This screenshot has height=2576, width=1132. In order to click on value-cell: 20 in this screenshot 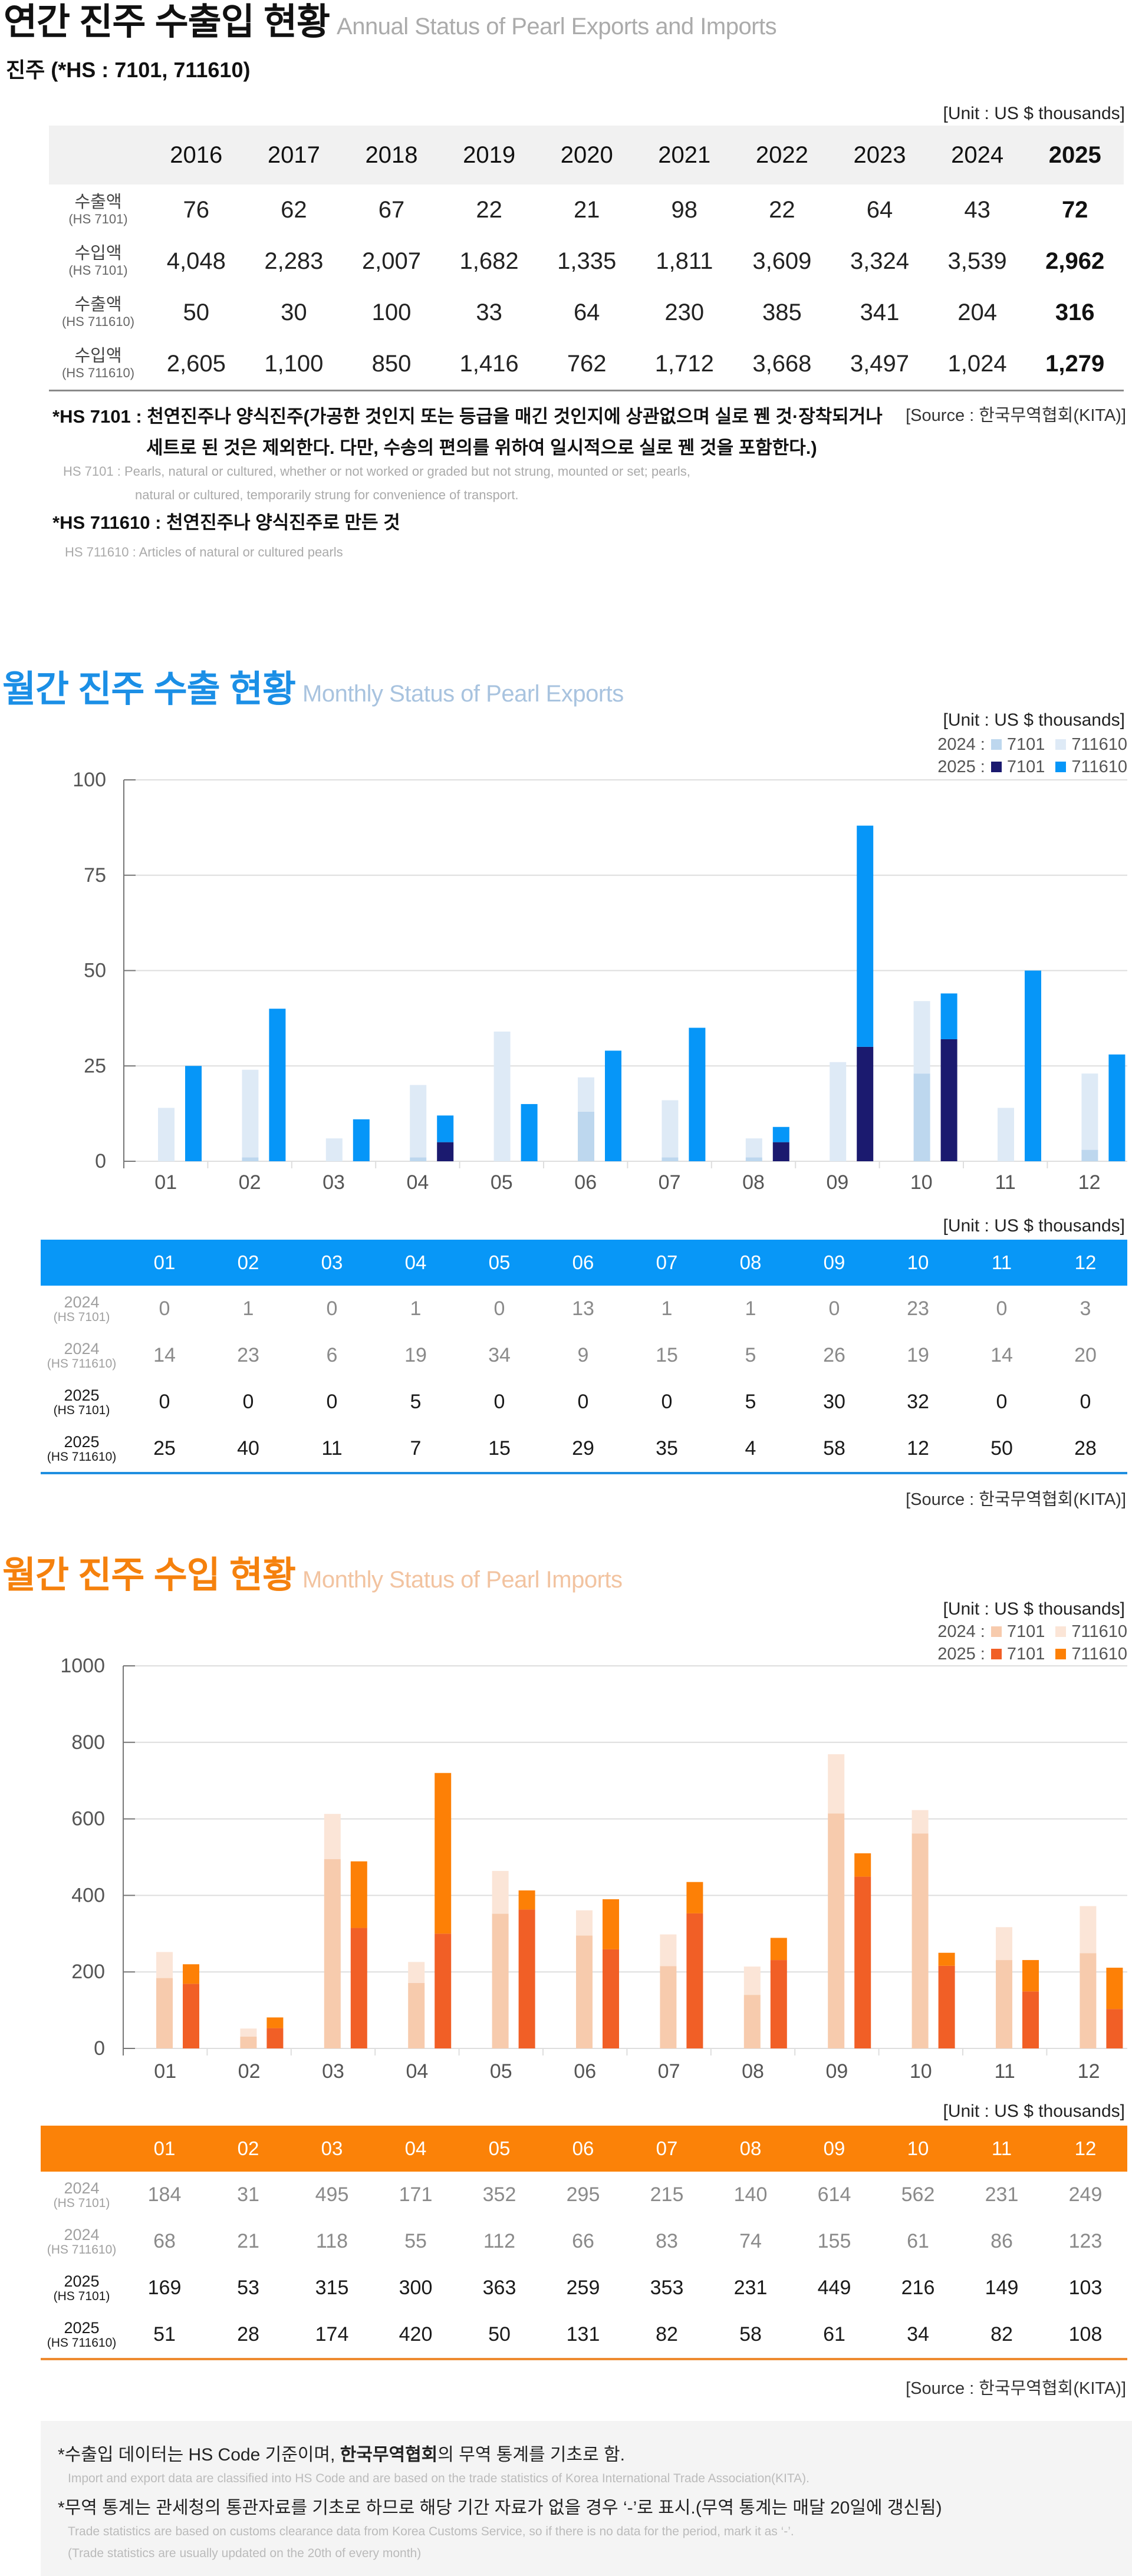, I will do `click(1085, 1355)`.